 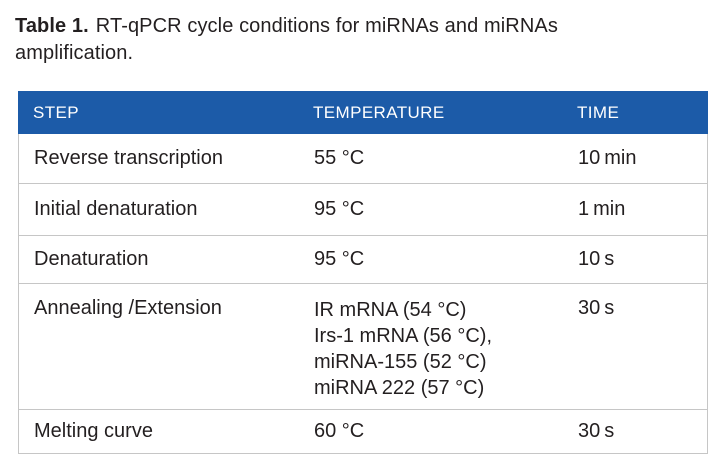 I want to click on cell-step: Denaturation, so click(x=91, y=259).